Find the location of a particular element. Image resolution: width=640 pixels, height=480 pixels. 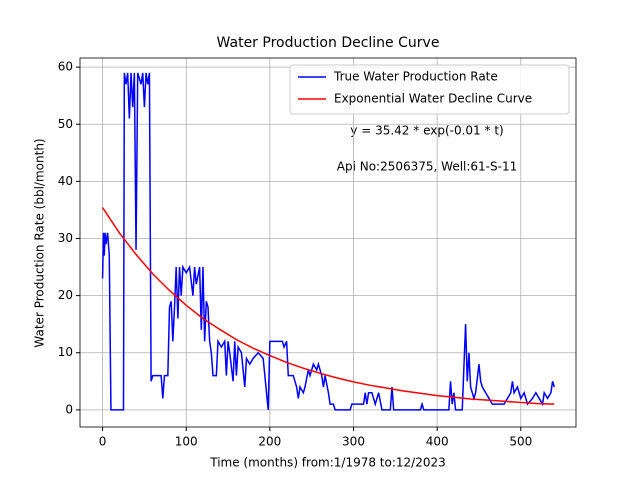

chart-title: Water Production Decline Curve is located at coordinates (328, 43).